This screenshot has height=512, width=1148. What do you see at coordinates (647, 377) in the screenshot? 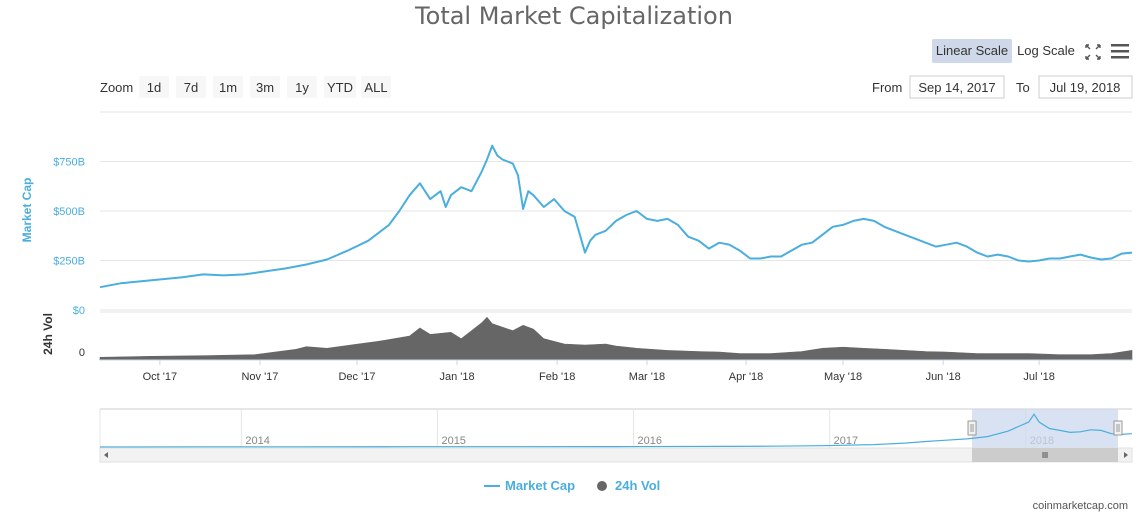
I see `x-tick-label: Mar '18` at bounding box center [647, 377].